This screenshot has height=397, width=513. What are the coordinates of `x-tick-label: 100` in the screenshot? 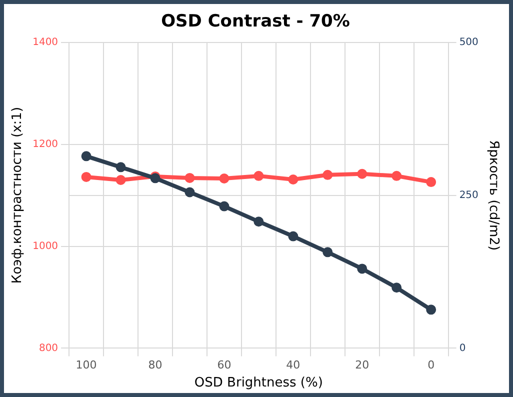 It's located at (86, 365).